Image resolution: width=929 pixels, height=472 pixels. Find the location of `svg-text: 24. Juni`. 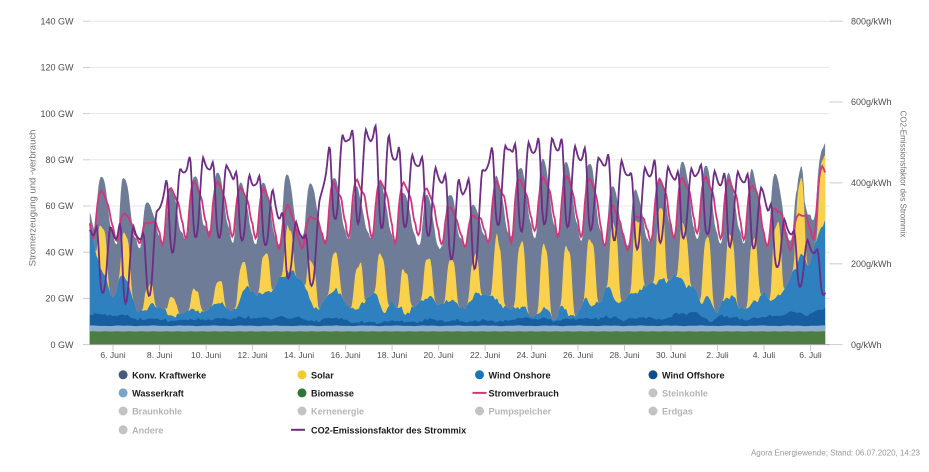

svg-text: 24. Juni is located at coordinates (531, 355).